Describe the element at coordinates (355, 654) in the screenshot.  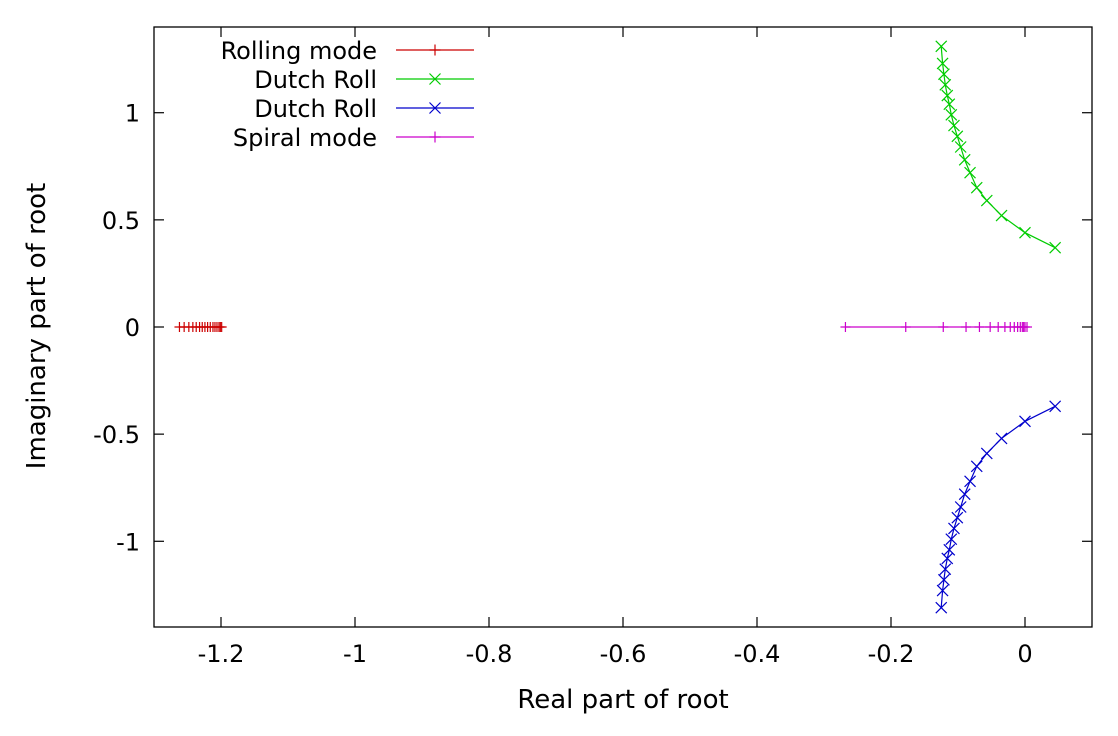
I see `x-tick-label: -1` at that location.